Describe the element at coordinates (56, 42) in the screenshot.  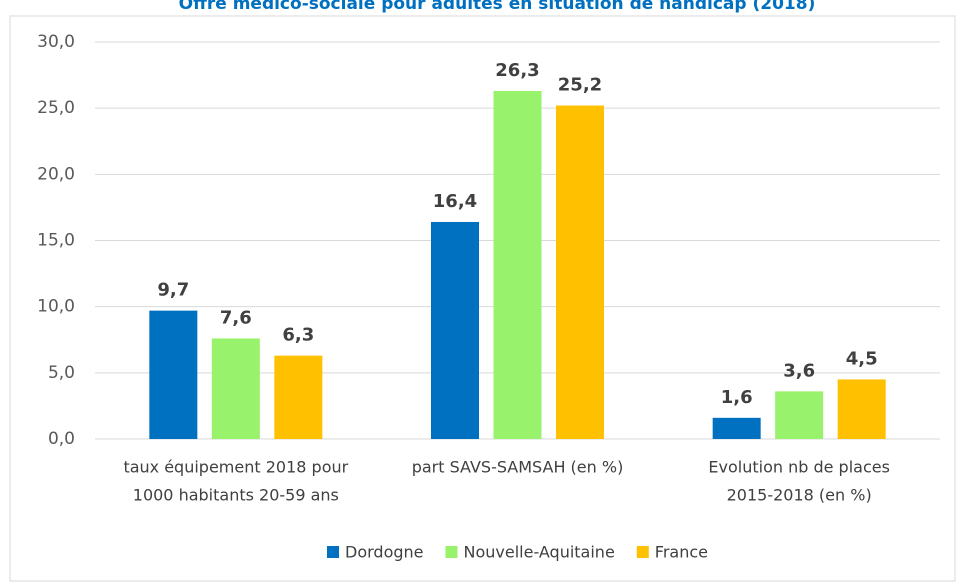
I see `y-tick-label: 30,0` at that location.